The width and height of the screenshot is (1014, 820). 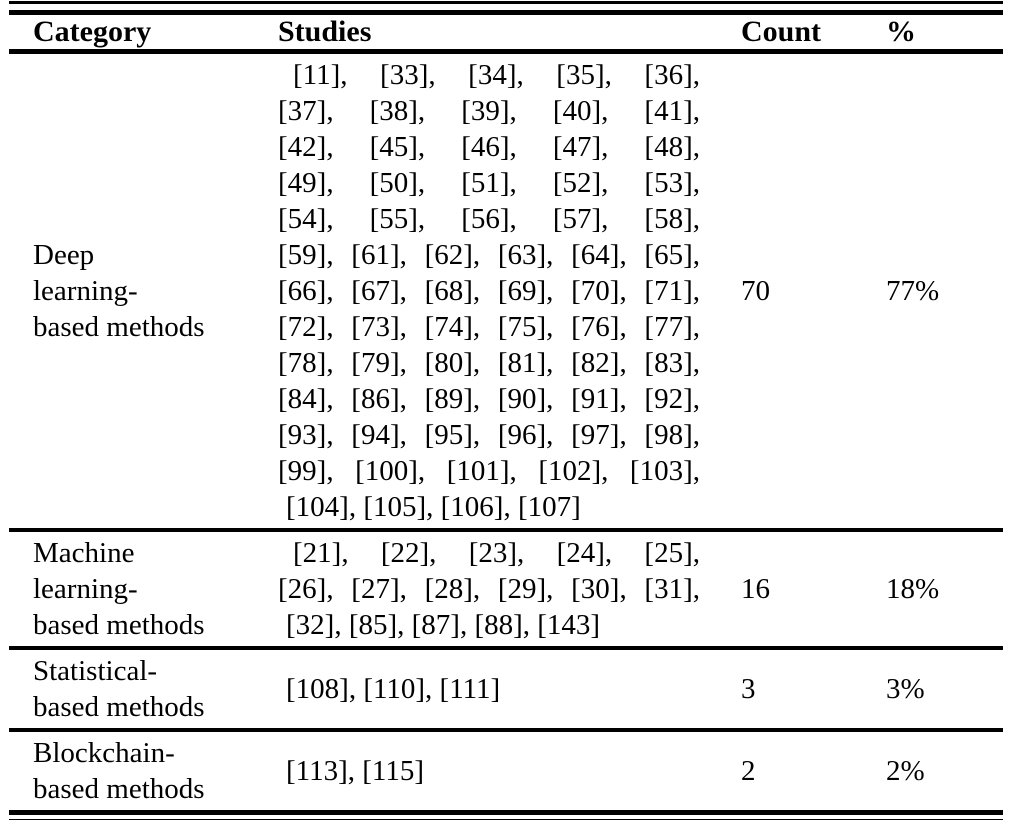 What do you see at coordinates (119, 689) in the screenshot?
I see `category-cell: Statistical- based methods` at bounding box center [119, 689].